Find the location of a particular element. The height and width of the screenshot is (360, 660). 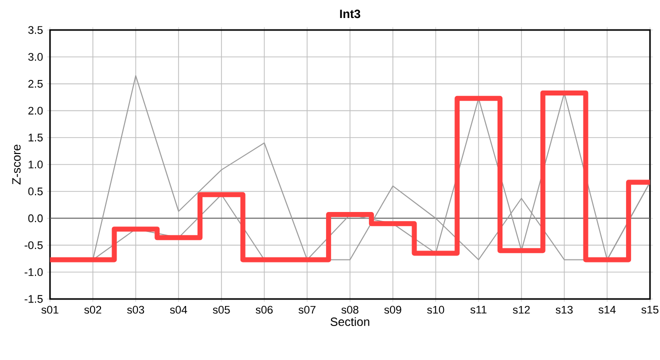

x-tick-label: s07 is located at coordinates (307, 310).